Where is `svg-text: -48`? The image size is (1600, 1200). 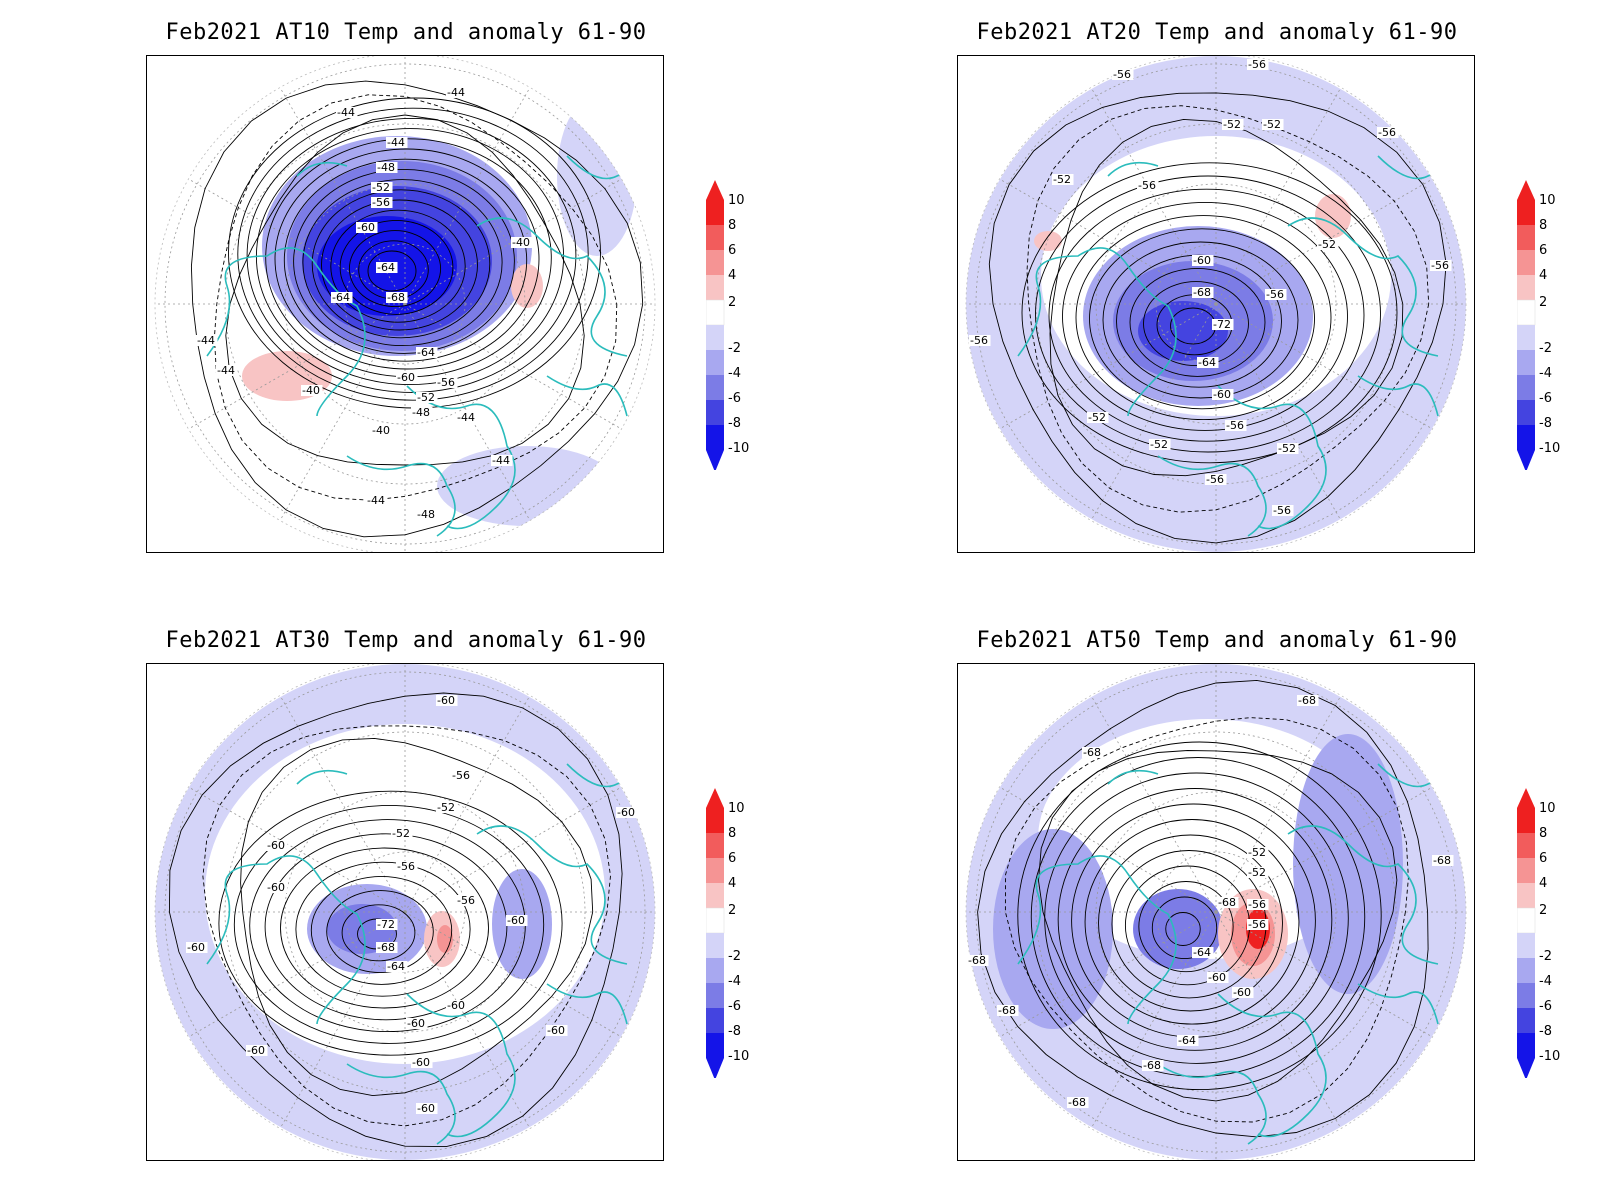
svg-text: -48 is located at coordinates (386, 167).